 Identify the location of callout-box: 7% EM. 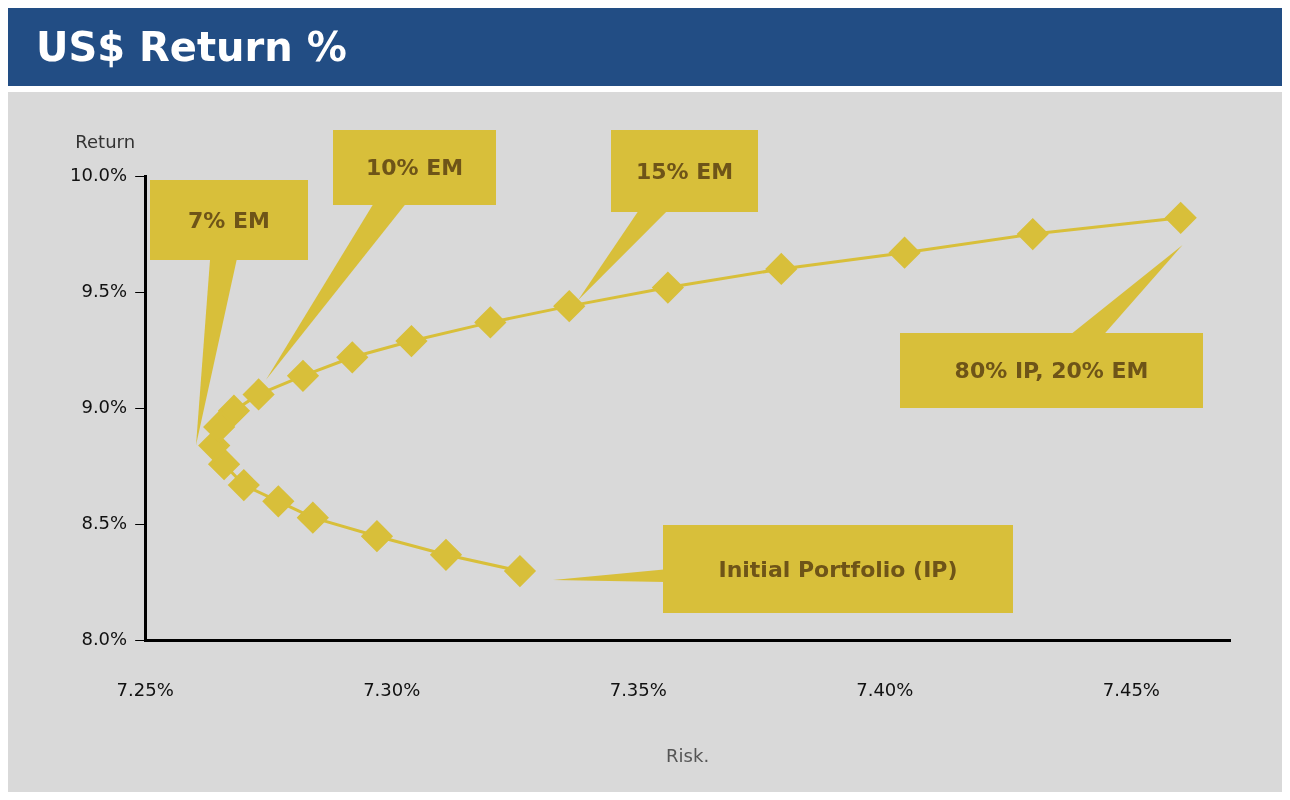
(229, 220).